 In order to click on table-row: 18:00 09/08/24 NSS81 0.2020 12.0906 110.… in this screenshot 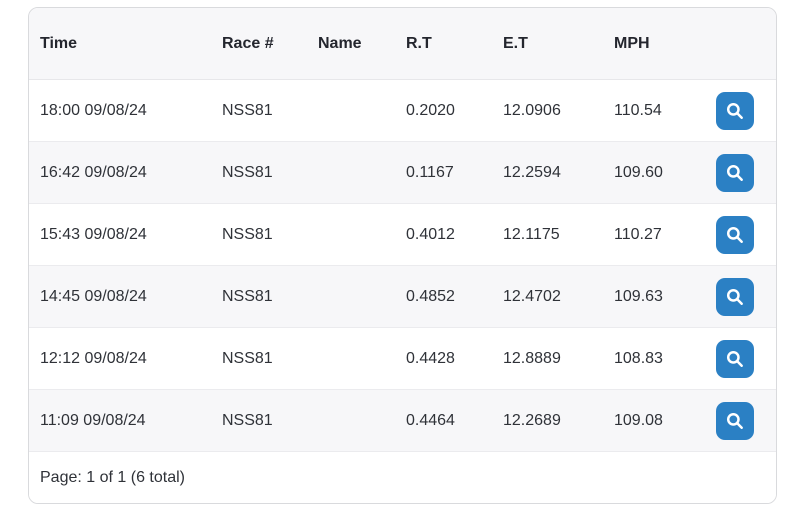, I will do `click(402, 111)`.